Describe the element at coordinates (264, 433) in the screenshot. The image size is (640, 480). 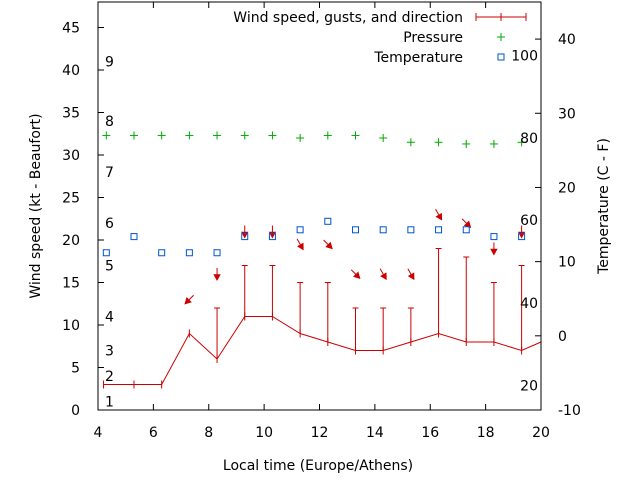
I see `x-tick-label: 10` at that location.